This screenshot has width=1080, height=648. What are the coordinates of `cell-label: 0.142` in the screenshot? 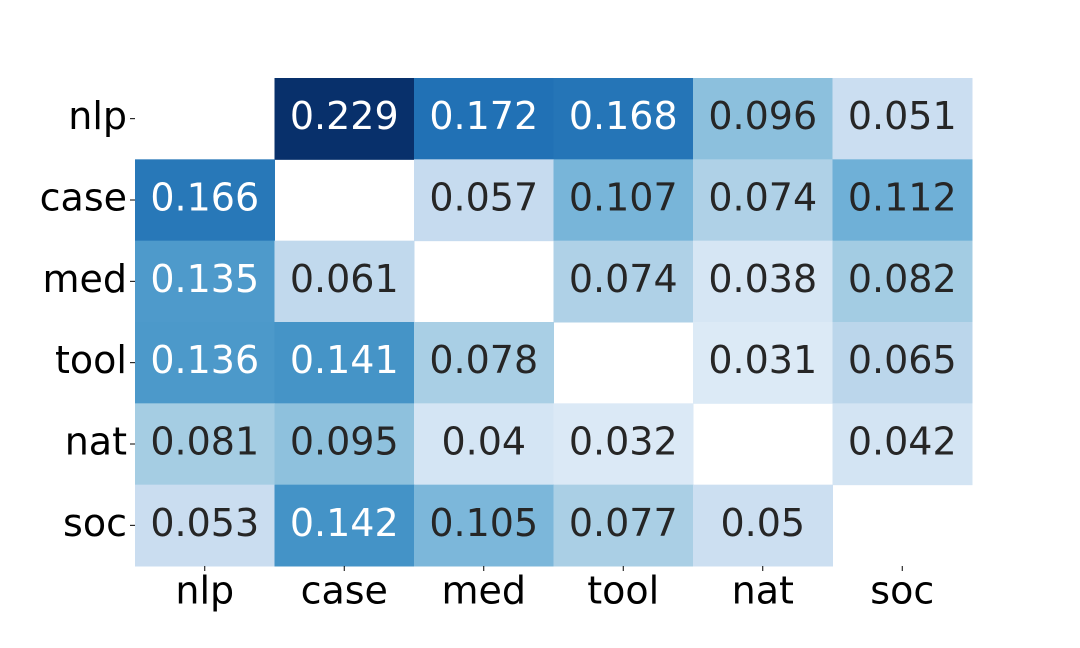 It's located at (344, 523).